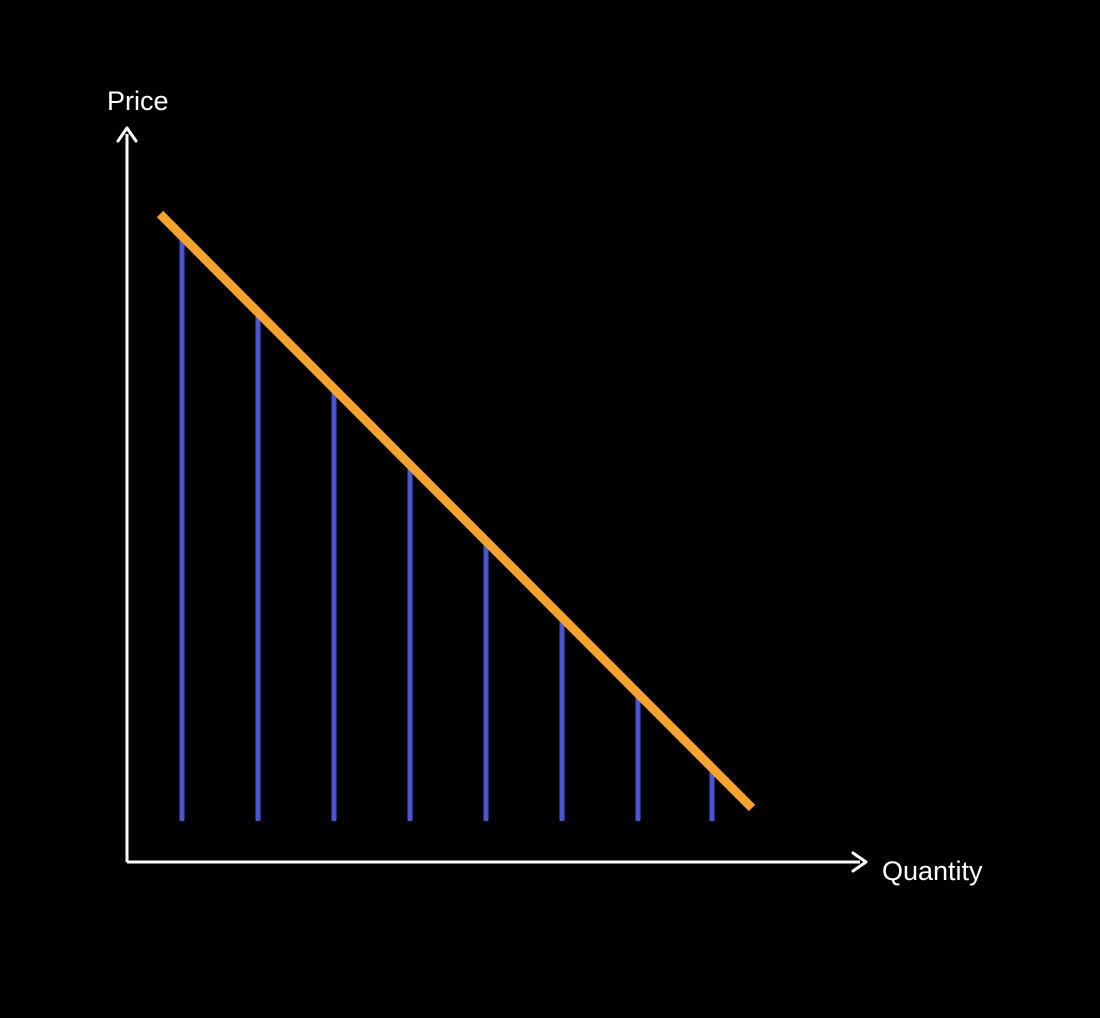  Describe the element at coordinates (932, 871) in the screenshot. I see `x-axis-label: Quantity` at that location.